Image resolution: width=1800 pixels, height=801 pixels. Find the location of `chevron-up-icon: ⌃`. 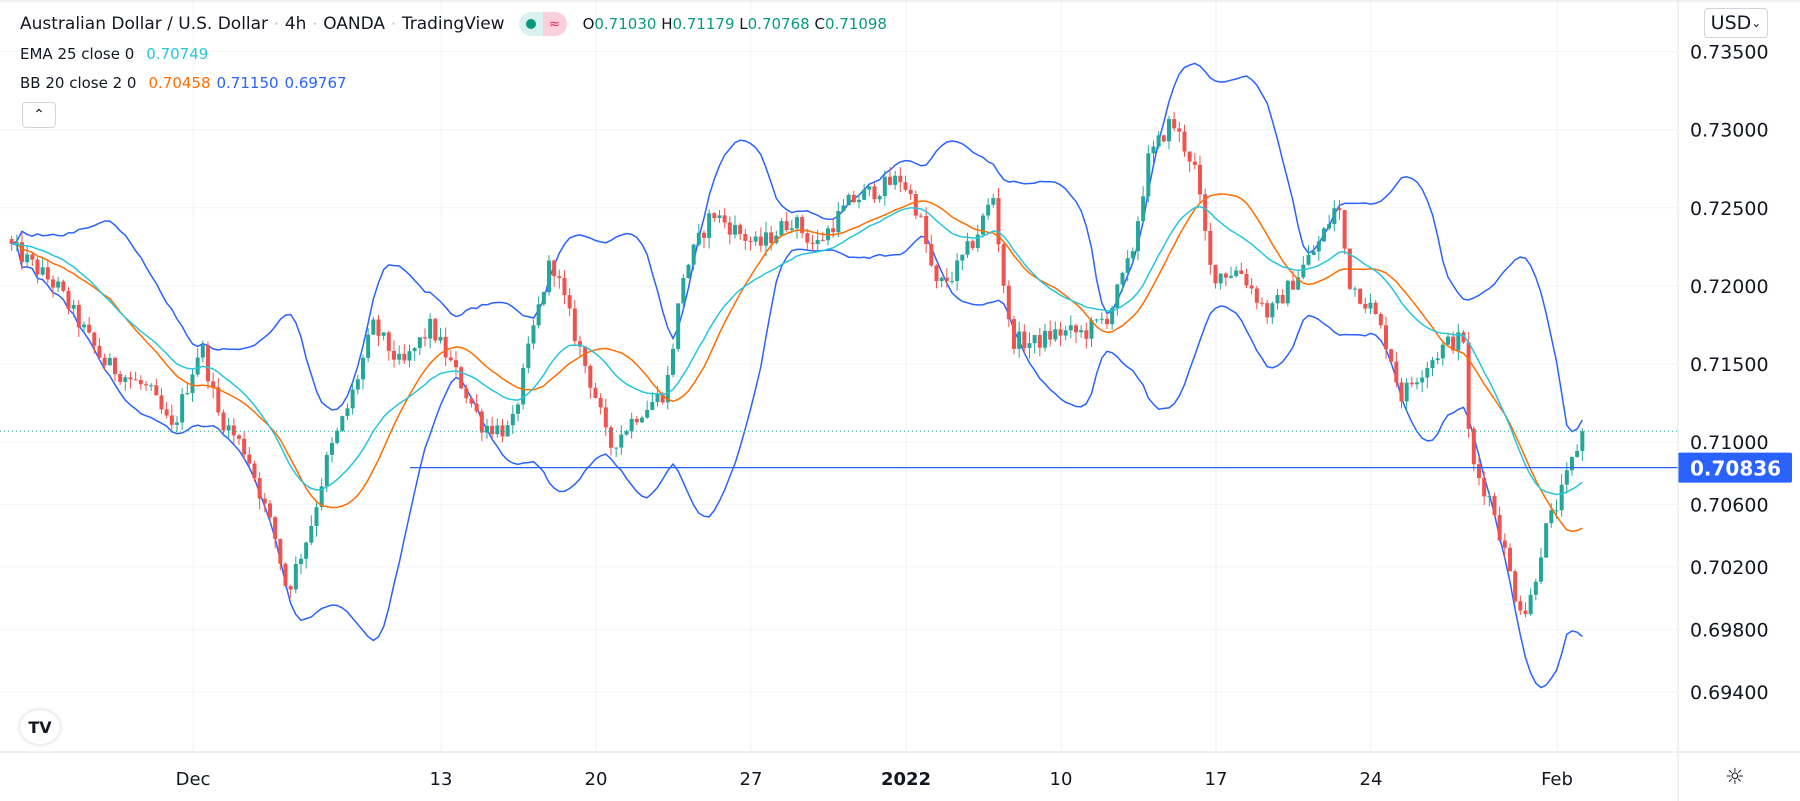

chevron-up-icon: ⌃ is located at coordinates (39, 115).